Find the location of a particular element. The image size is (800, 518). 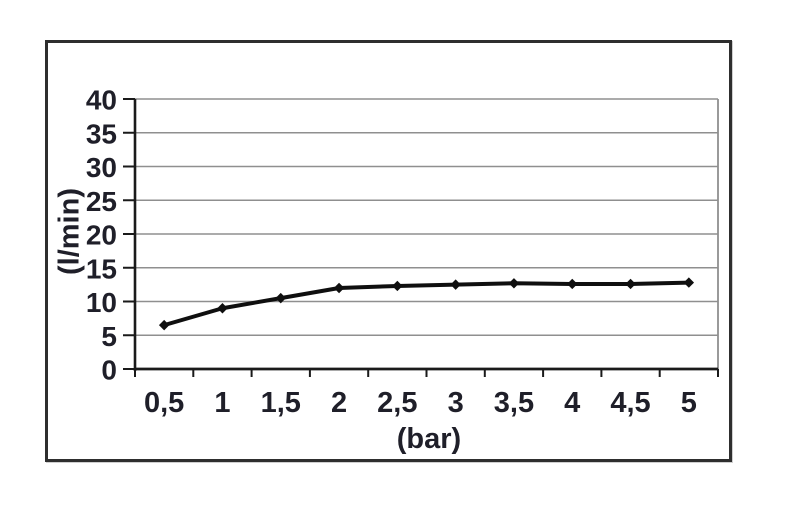

x-tick-label: 3 is located at coordinates (456, 403).